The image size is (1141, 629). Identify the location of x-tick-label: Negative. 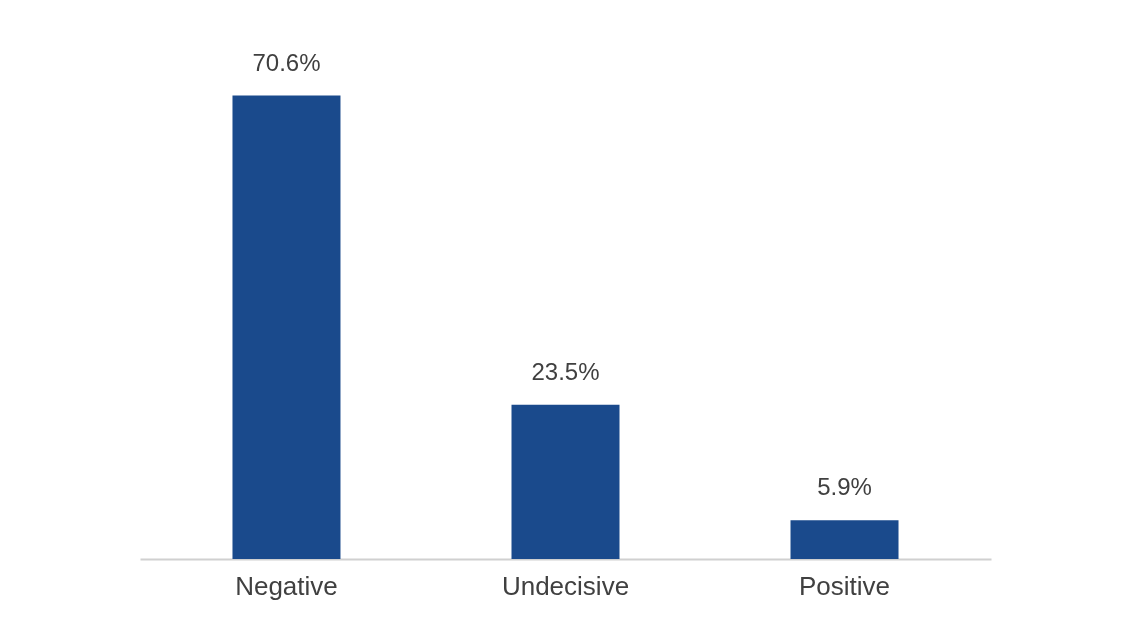
(286, 585).